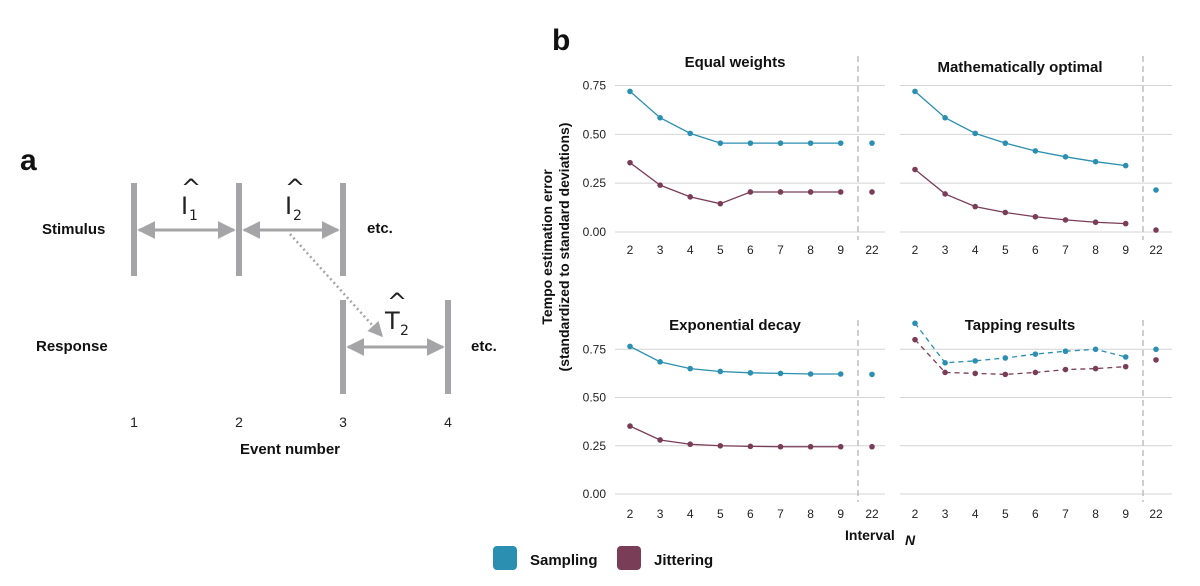 Image resolution: width=1200 pixels, height=586 pixels. Describe the element at coordinates (1035, 250) in the screenshot. I see `x-tick-label-mathematically-optimal-6: 6` at that location.